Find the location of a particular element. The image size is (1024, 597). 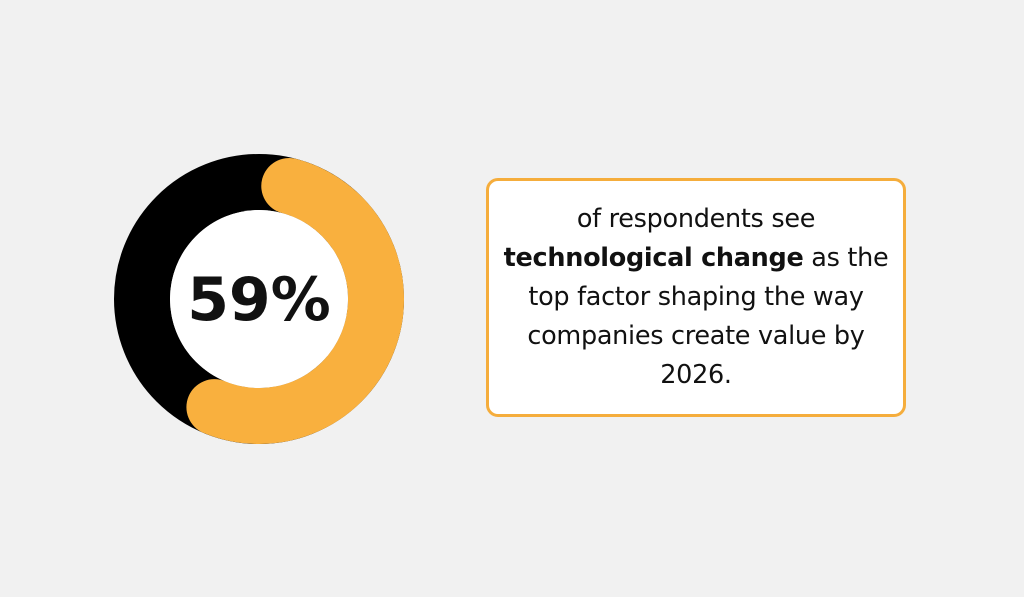

accent-arc-59-percent is located at coordinates (295, 300).